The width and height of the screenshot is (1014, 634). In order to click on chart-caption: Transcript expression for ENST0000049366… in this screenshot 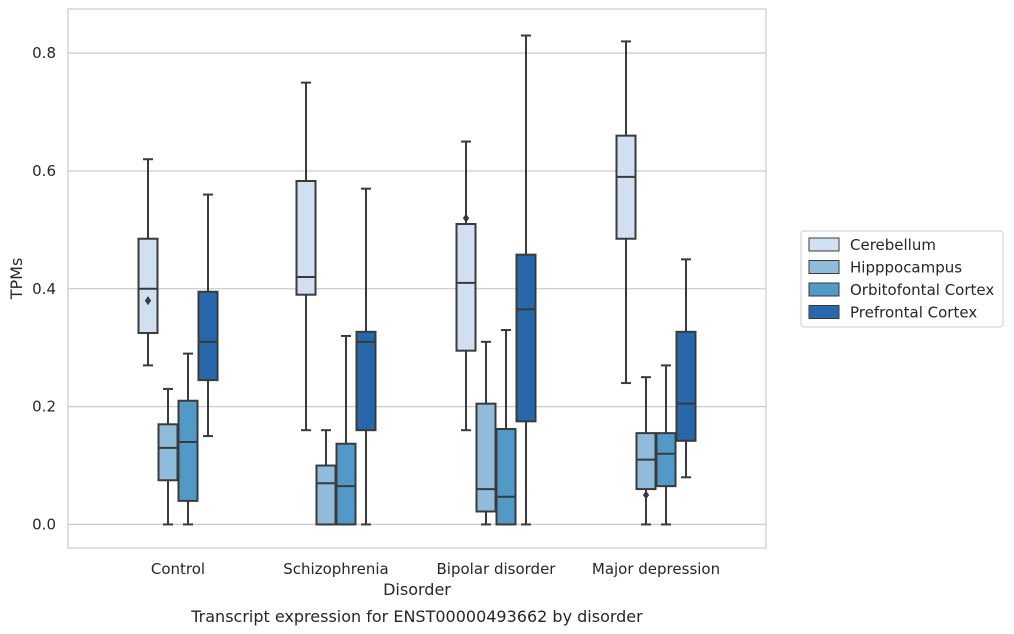, I will do `click(416, 616)`.